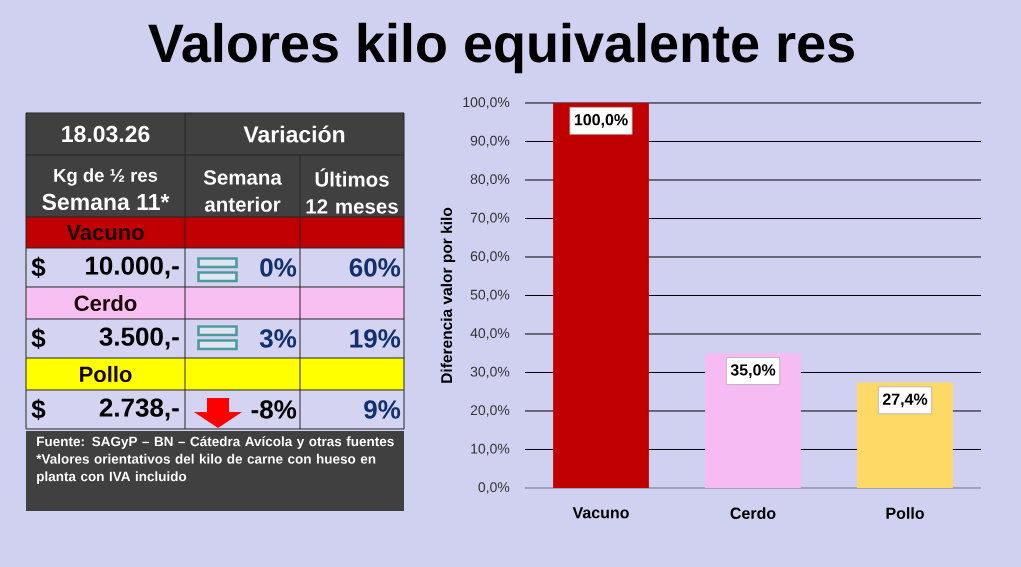 This screenshot has width=1021, height=567. I want to click on text: Cerdo, so click(105, 303).